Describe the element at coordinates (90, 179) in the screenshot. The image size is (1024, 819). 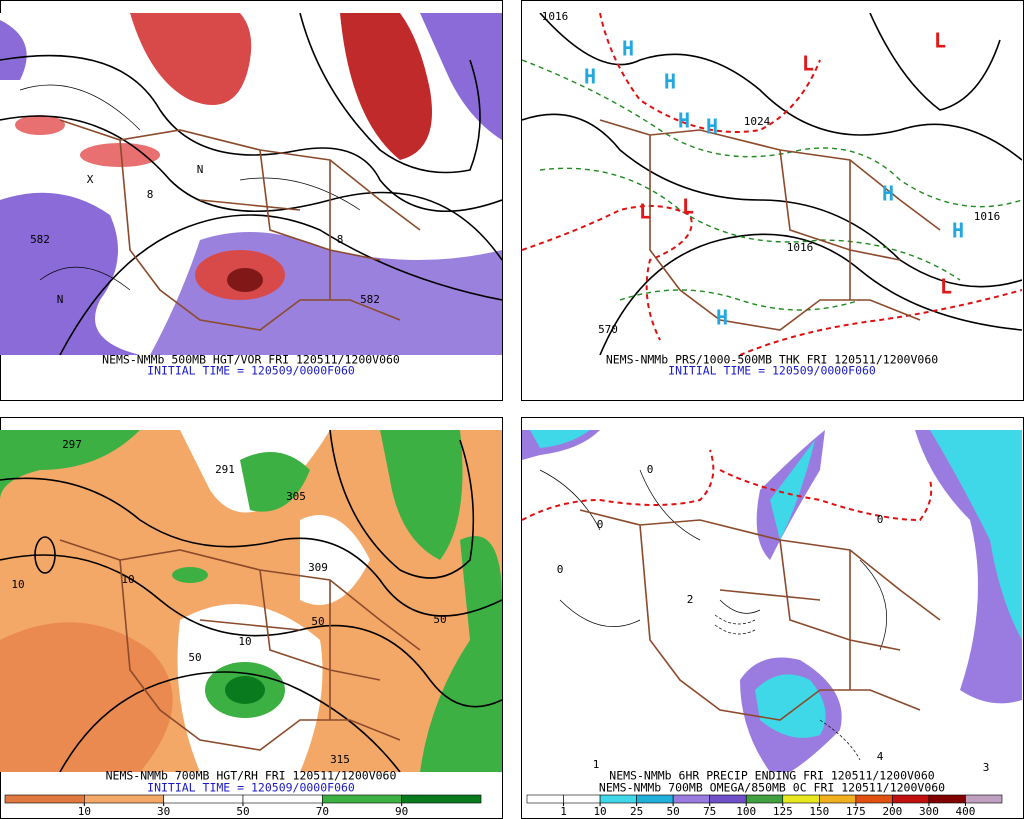
I see `contour-label: X` at that location.